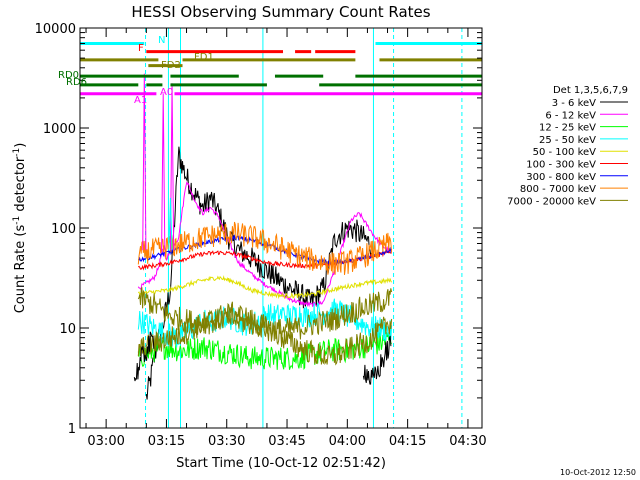 This screenshot has width=640, height=480. I want to click on legend-label-8: 7000 - 20000 keV, so click(551, 201).